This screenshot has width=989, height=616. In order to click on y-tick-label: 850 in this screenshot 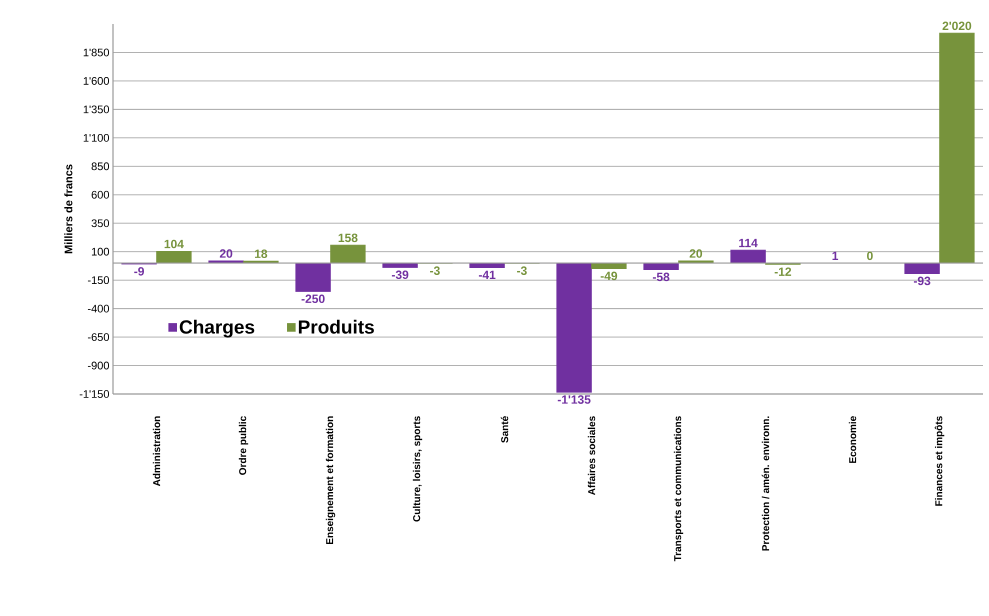, I will do `click(101, 166)`.